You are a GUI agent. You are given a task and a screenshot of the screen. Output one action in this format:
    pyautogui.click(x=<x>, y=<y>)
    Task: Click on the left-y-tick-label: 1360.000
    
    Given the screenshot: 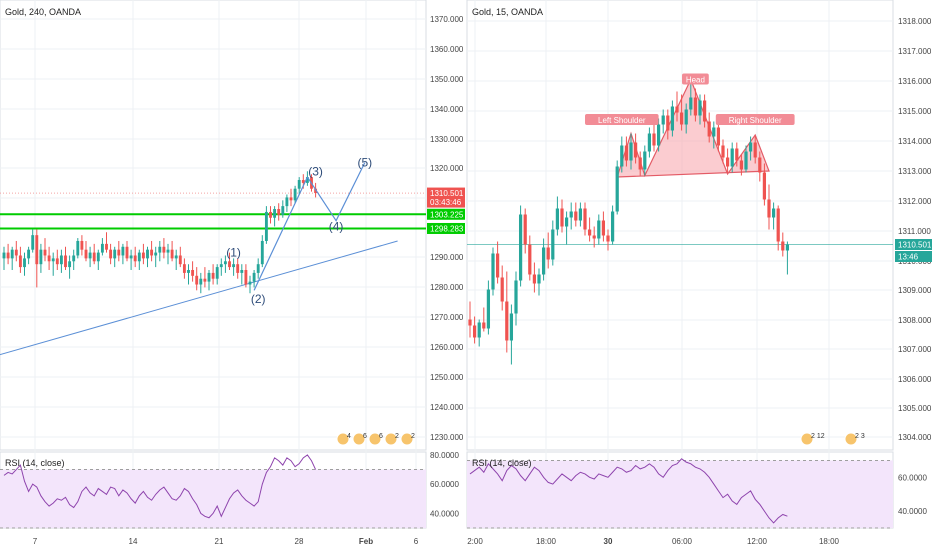 What is the action you would take?
    pyautogui.click(x=447, y=49)
    